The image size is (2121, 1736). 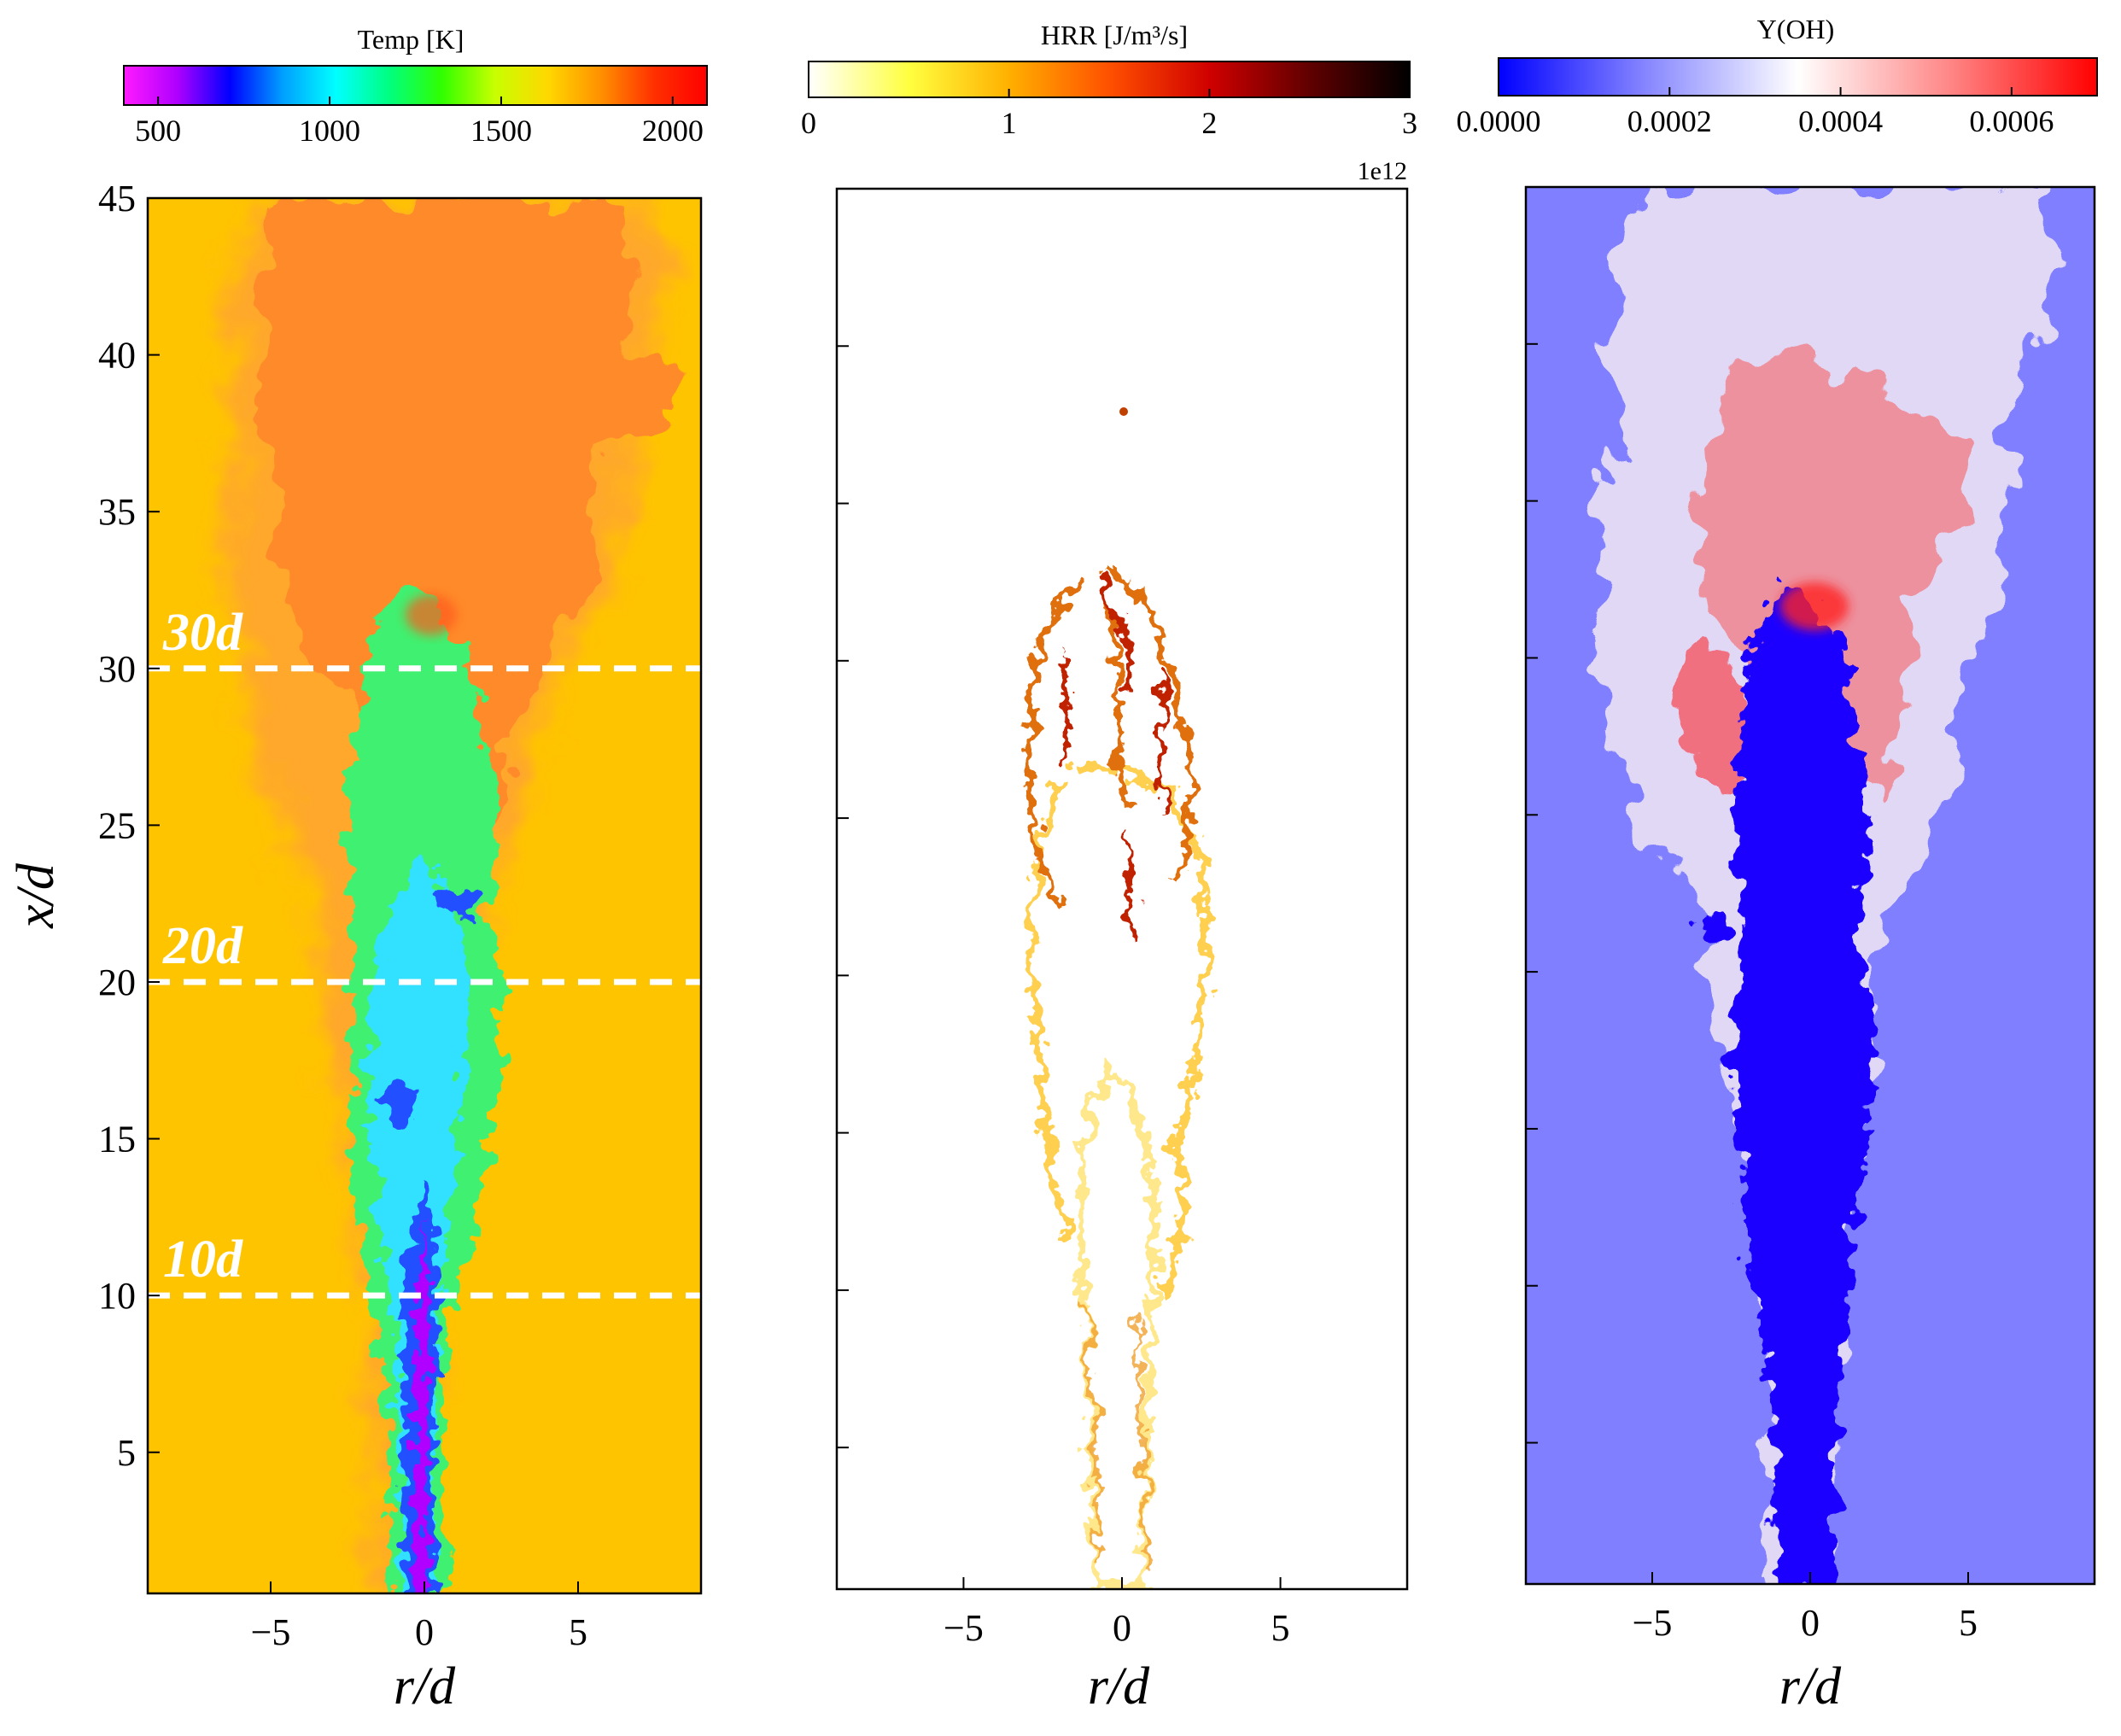 I want to click on reference-lines: 10d 20d 30d, so click(x=424, y=951).